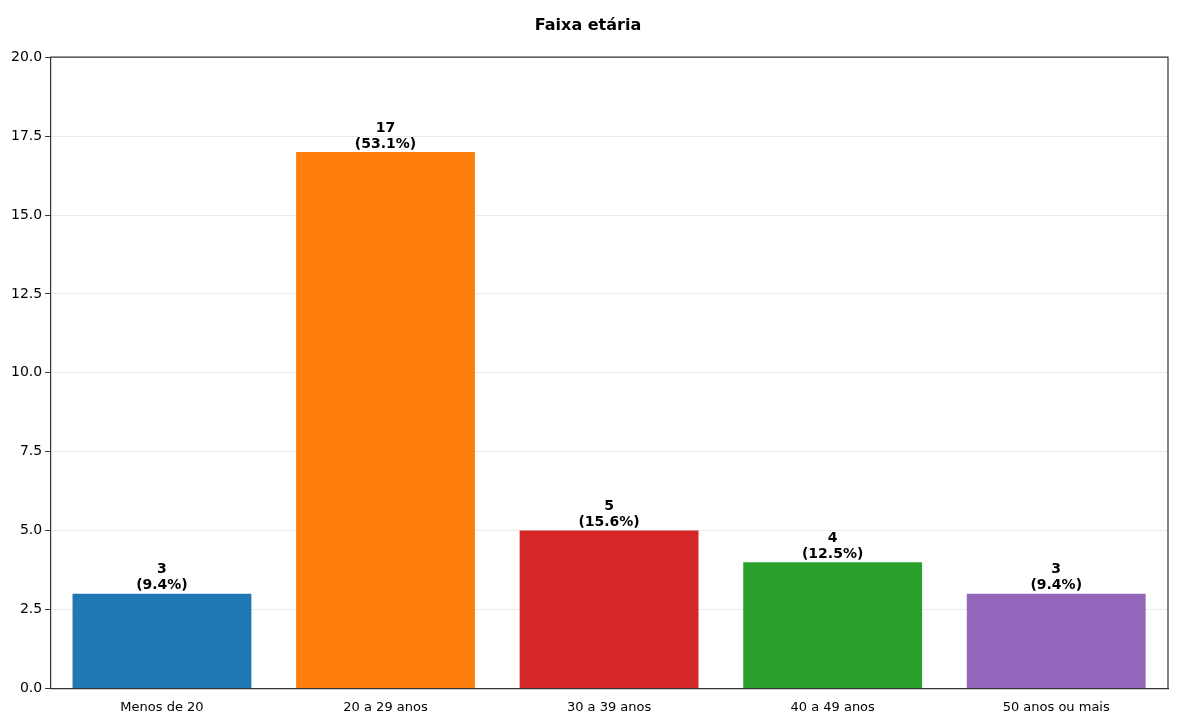  I want to click on y-tick-label: 10.0, so click(27, 371).